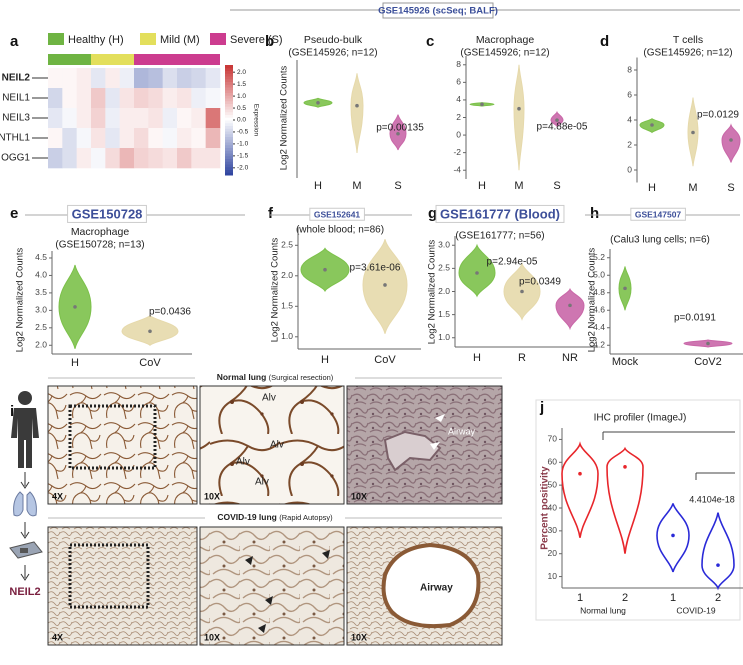 The height and width of the screenshot is (665, 743). Describe the element at coordinates (112, 437) in the screenshot. I see `zoom-box` at that location.